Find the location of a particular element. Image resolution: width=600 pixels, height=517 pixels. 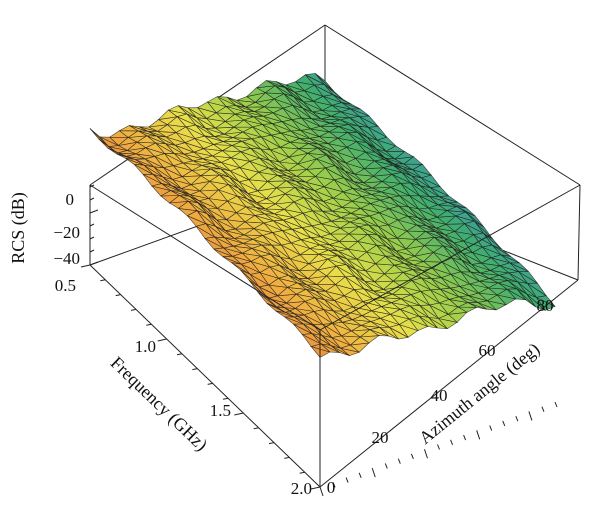

y-axis-label: Frequency (GHz) is located at coordinates (159, 404).